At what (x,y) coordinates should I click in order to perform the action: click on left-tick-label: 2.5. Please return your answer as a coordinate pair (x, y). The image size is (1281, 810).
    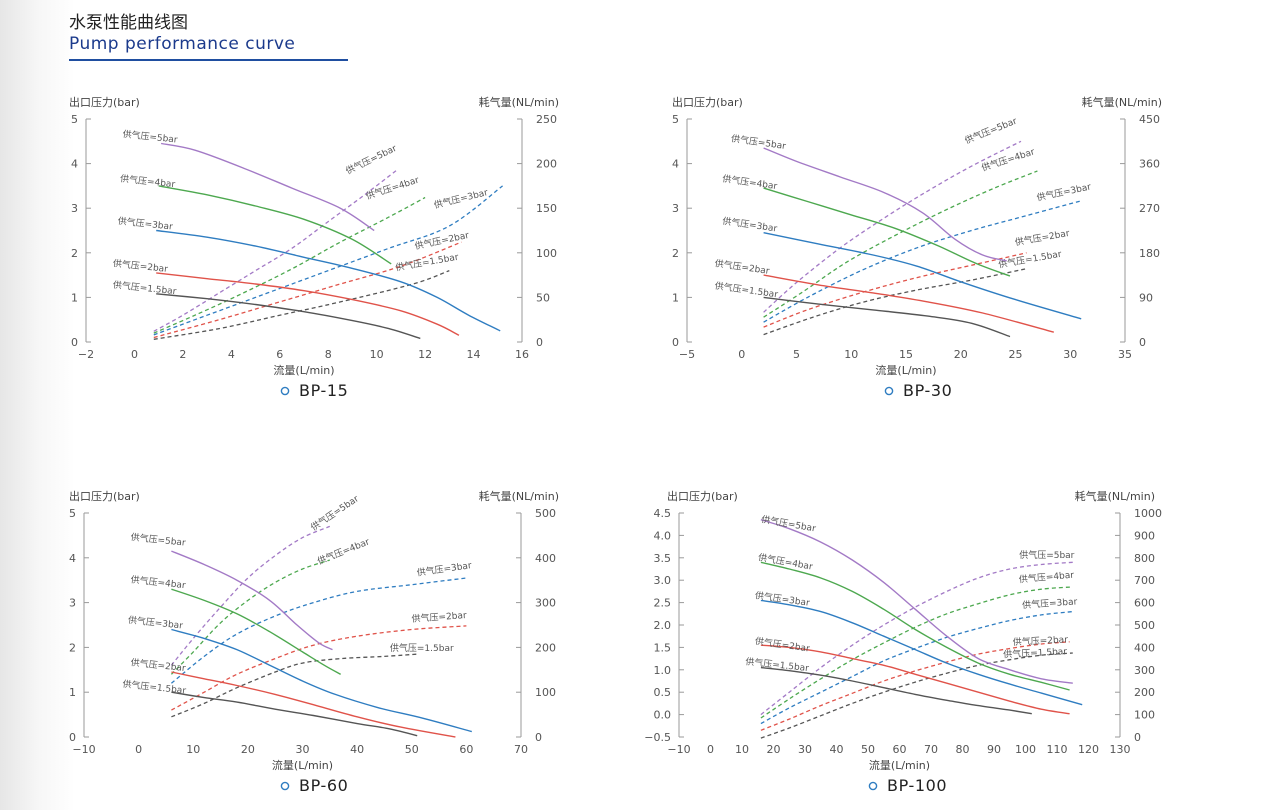
    Looking at the image, I should click on (663, 603).